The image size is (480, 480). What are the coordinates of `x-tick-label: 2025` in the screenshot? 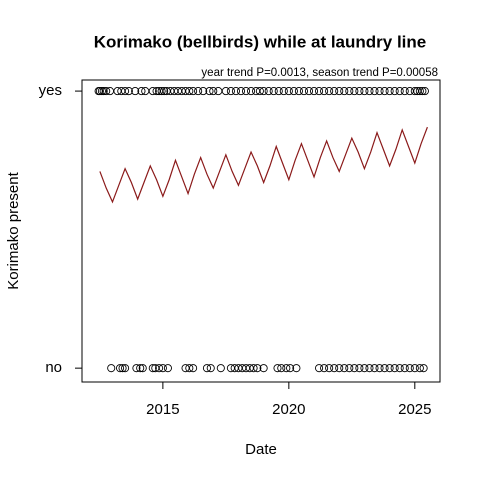 It's located at (414, 409).